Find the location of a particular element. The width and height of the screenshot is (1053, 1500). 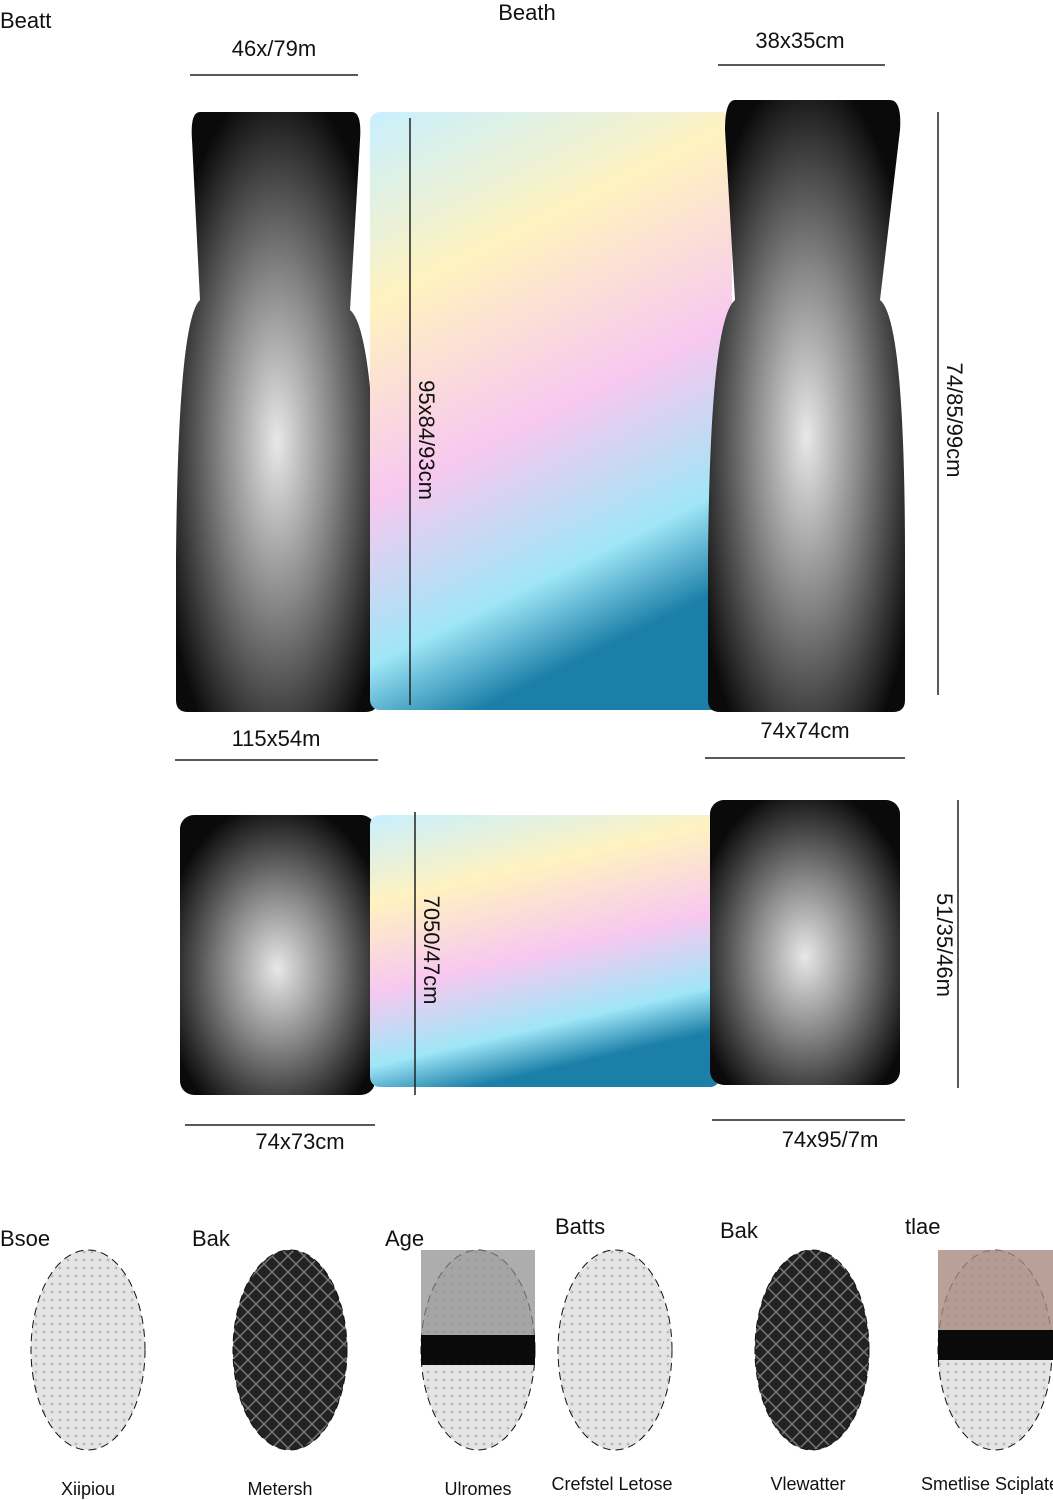

backrest-cover is located at coordinates (551, 411).